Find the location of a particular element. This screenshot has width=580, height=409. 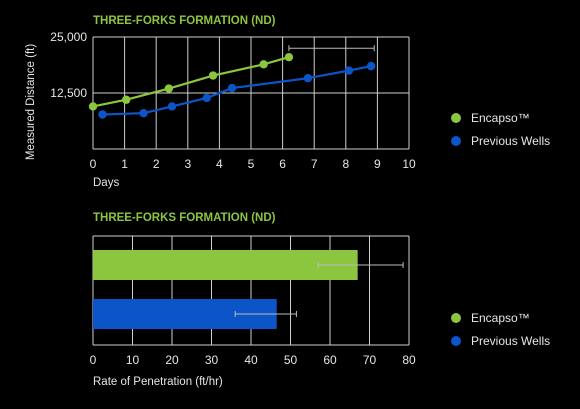

x-tick-label: 3 is located at coordinates (187, 164).